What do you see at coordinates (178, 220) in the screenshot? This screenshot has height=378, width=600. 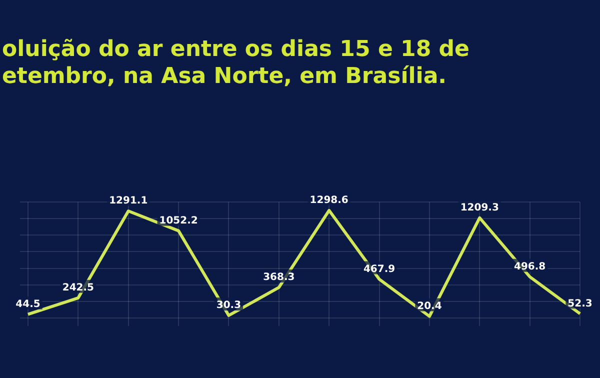 I see `data-label: 1052.2` at bounding box center [178, 220].